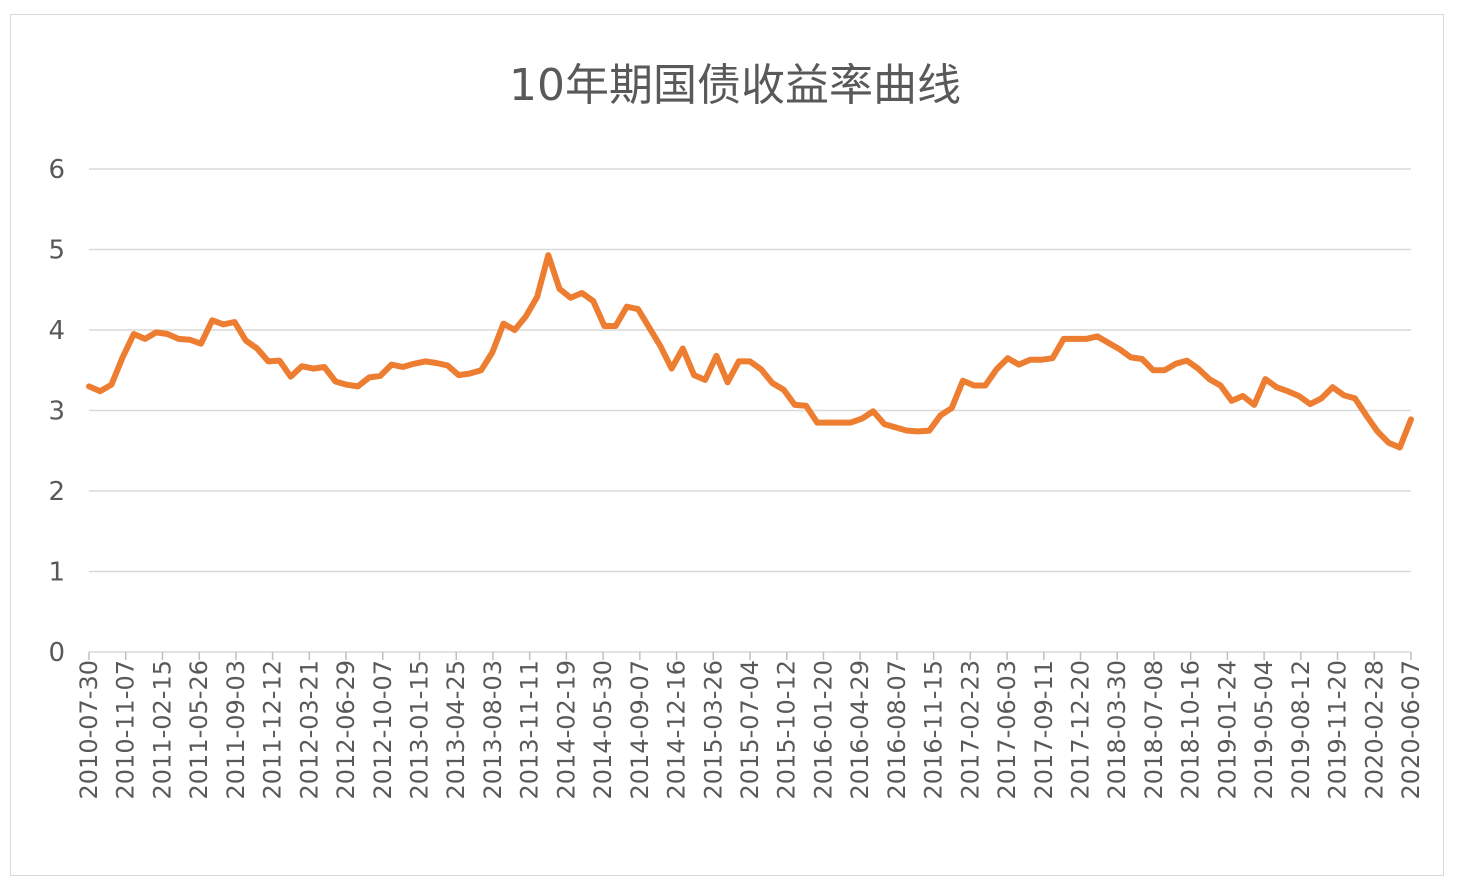  Describe the element at coordinates (1411, 729) in the screenshot. I see `x-tick-label: 2020-06-07` at that location.